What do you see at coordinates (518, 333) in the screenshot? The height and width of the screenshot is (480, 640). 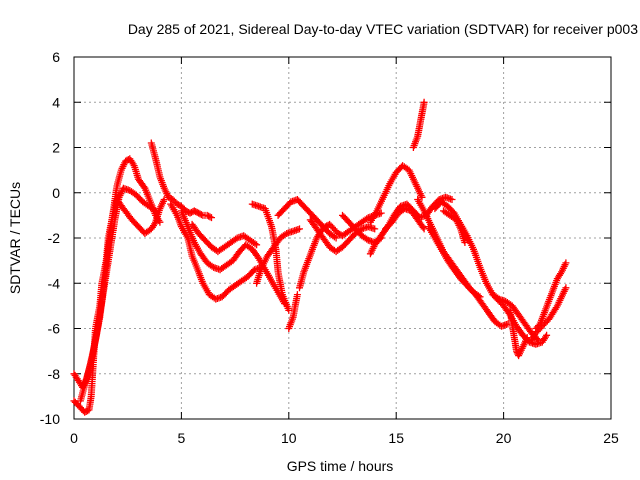 I see `series-sat-x` at bounding box center [518, 333].